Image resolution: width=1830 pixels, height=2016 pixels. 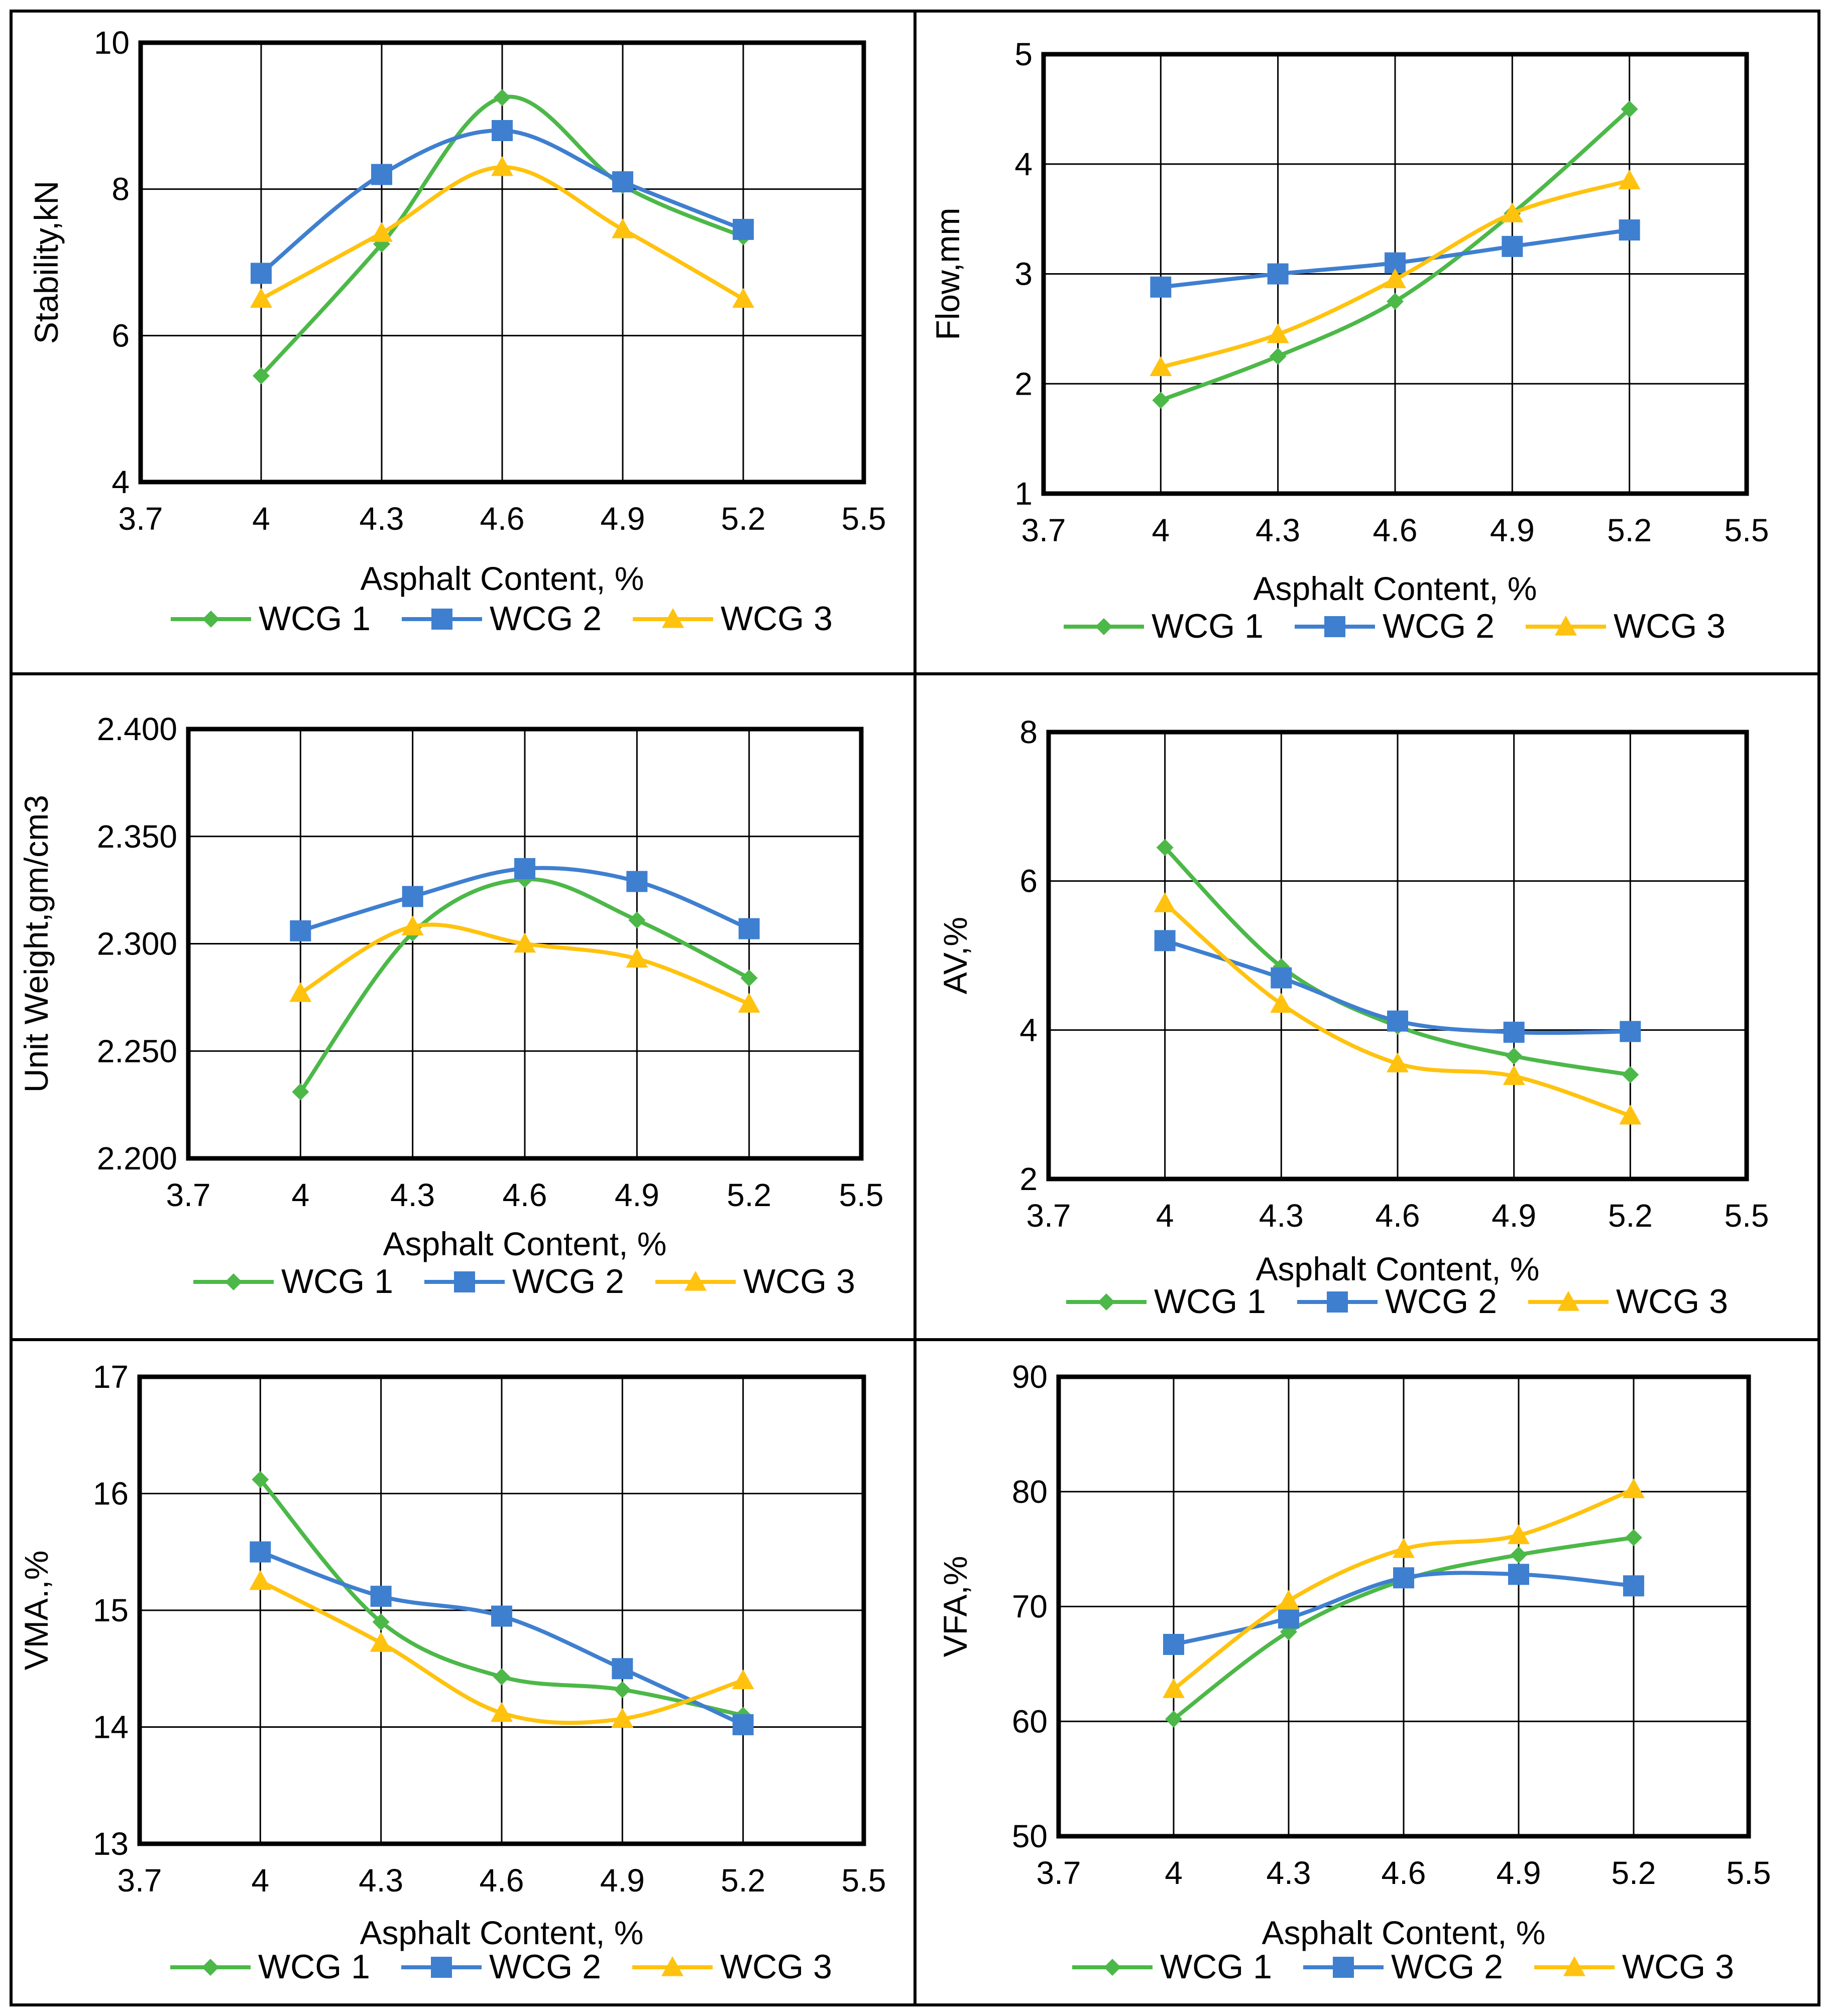 What do you see at coordinates (1024, 54) in the screenshot?
I see `y-tick-label: 5` at bounding box center [1024, 54].